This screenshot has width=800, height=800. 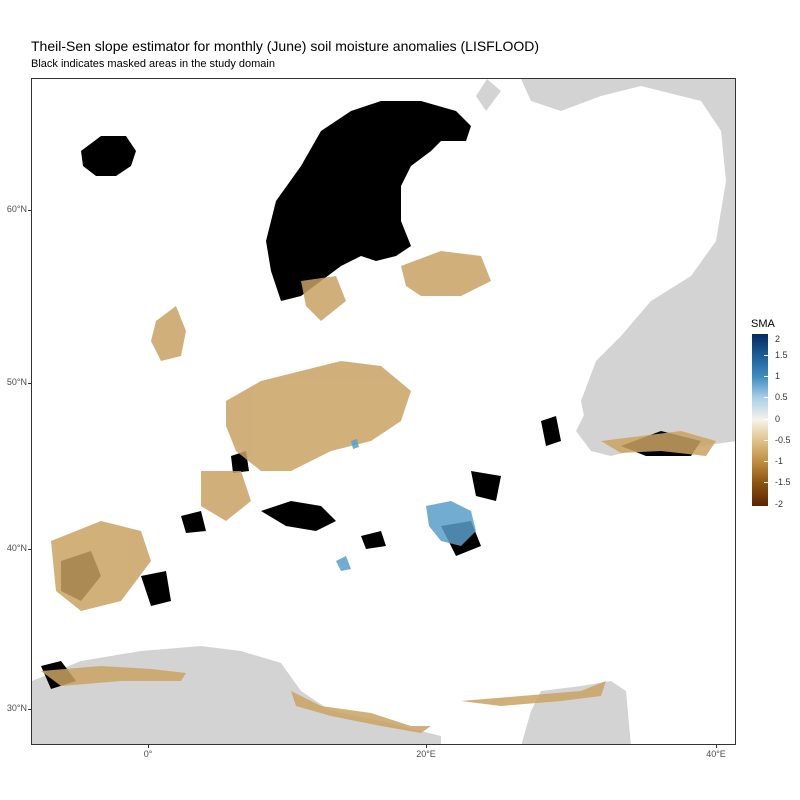 I want to click on legend-label-neg2: -2, so click(x=779, y=504).